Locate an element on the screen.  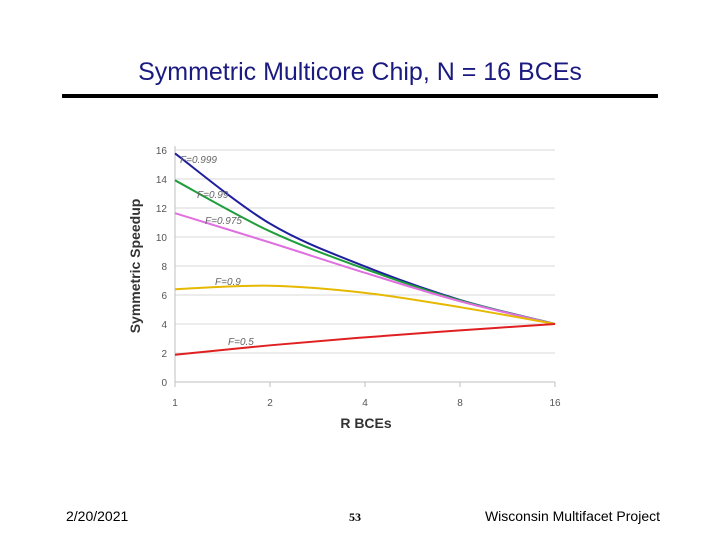
series-label: F=0.999 is located at coordinates (198, 160).